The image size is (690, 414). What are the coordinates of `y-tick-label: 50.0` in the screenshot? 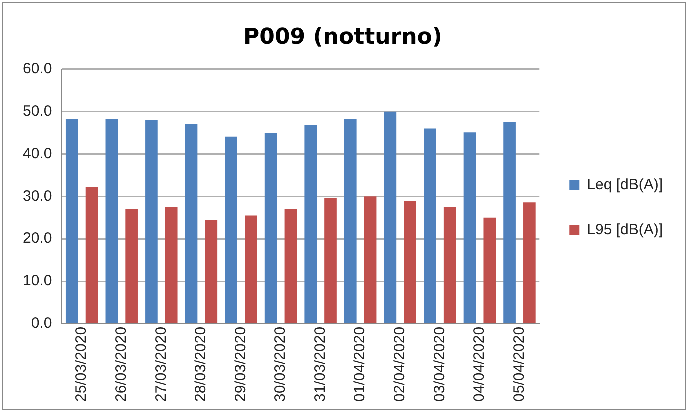 It's located at (37, 111).